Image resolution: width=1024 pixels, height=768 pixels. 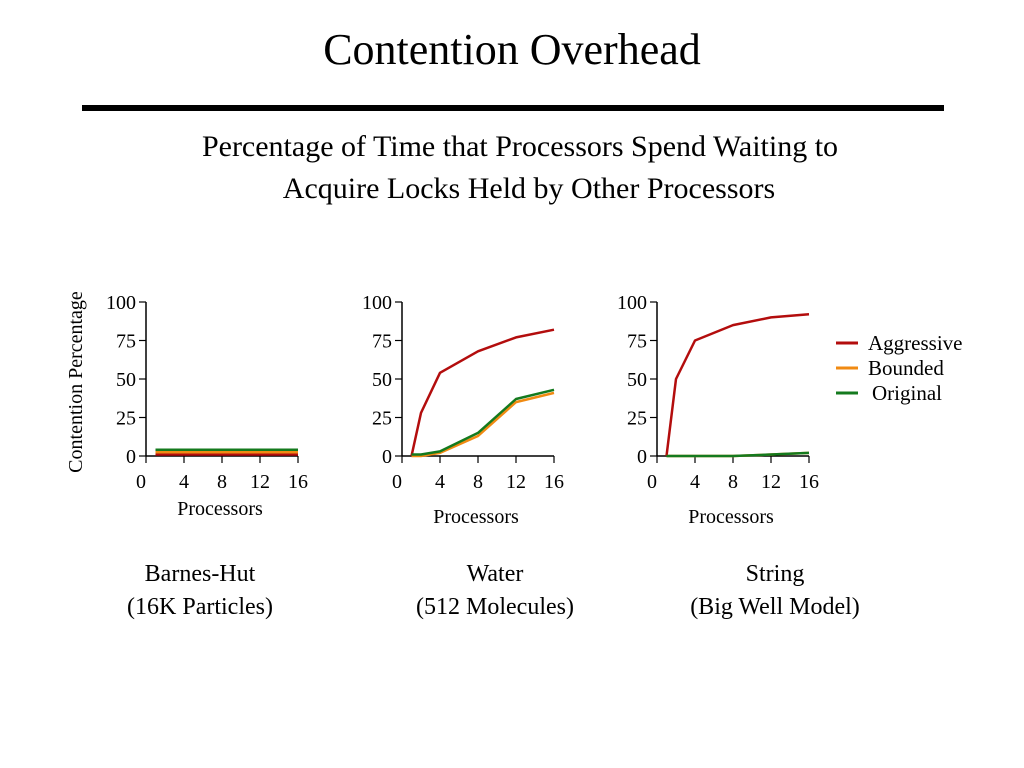 I want to click on x-tick-label-1-3: 12, so click(x=516, y=482).